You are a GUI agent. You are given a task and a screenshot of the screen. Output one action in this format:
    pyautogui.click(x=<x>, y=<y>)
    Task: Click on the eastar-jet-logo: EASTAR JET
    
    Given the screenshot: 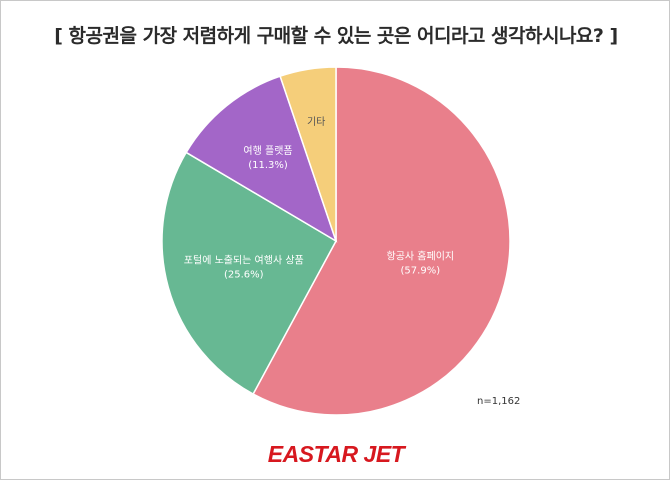 What is the action you would take?
    pyautogui.click(x=336, y=454)
    